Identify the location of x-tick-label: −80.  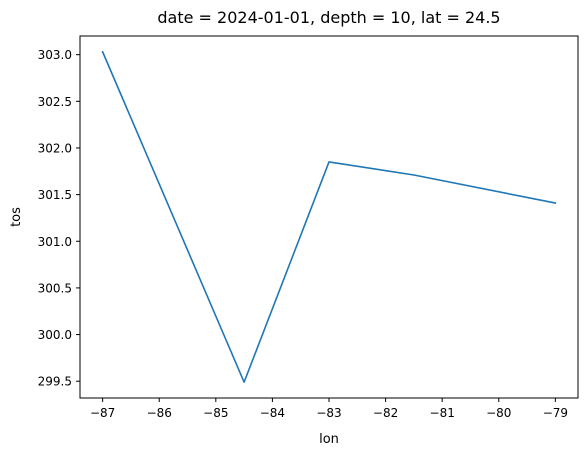
(498, 413).